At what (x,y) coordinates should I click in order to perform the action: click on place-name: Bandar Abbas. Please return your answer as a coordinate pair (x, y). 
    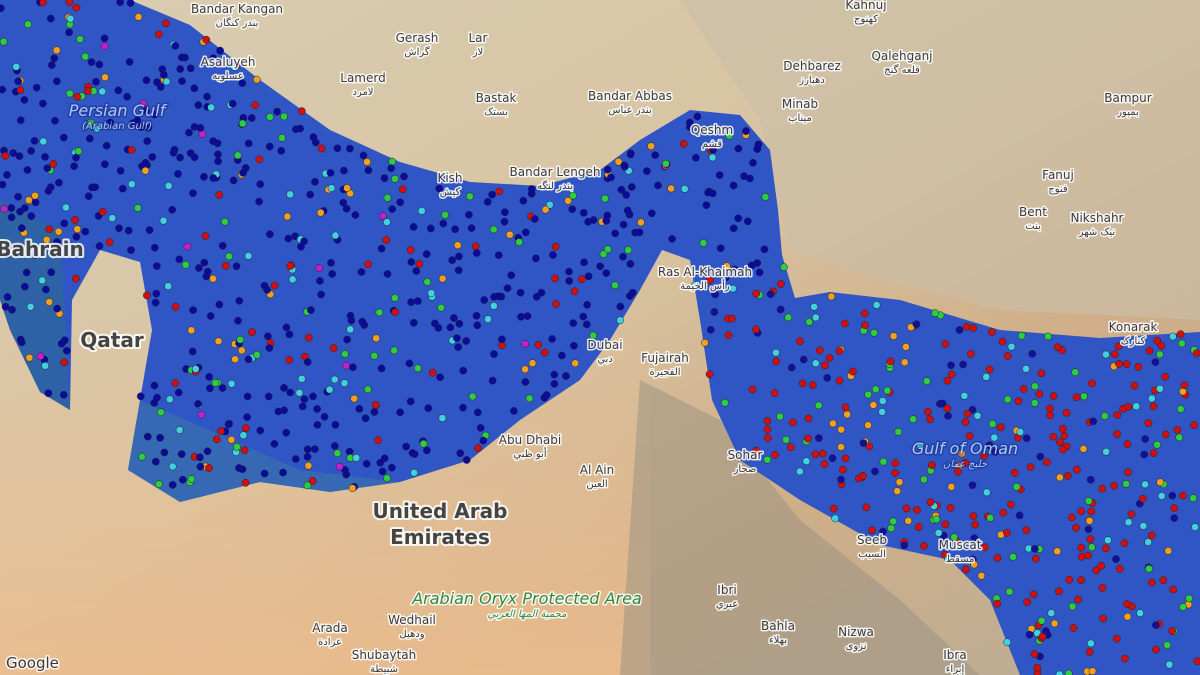
    Looking at the image, I should click on (630, 96).